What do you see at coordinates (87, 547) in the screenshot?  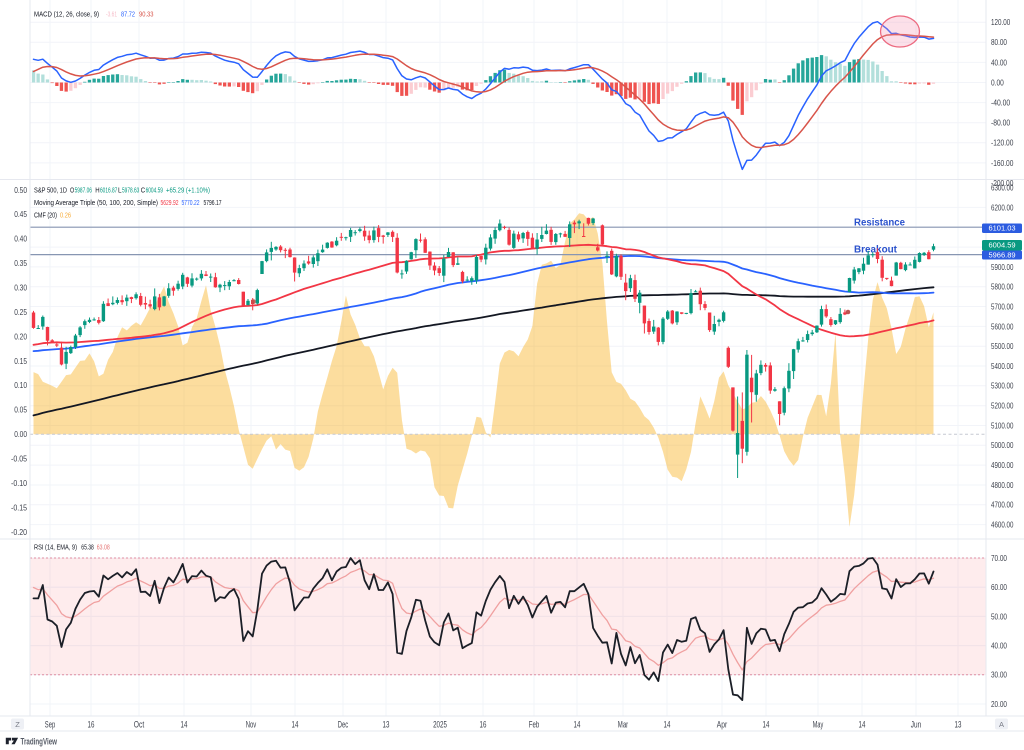 I see `svg-text: 65.38` at bounding box center [87, 547].